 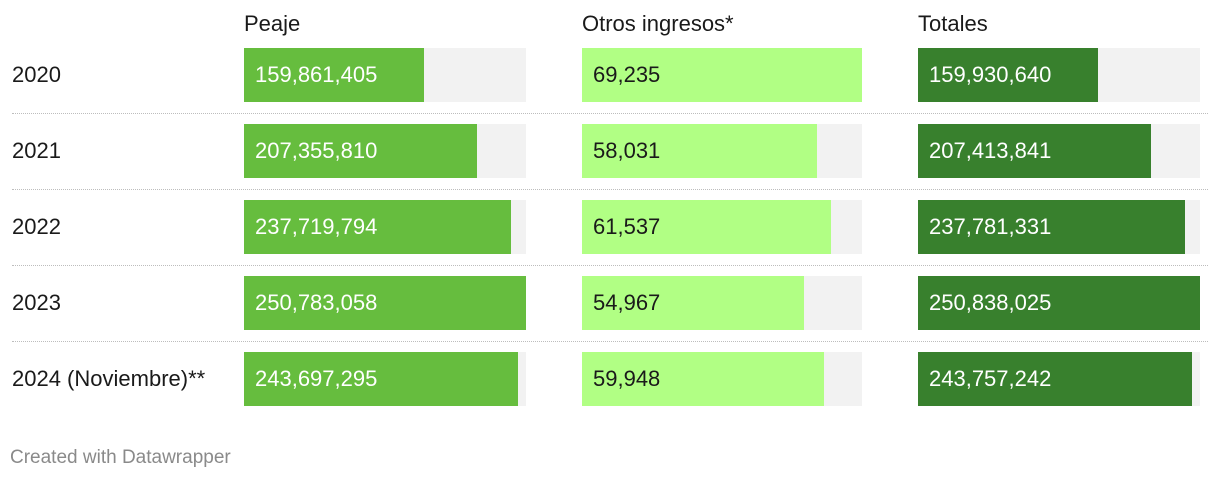 I want to click on bar-track-totales: 237,781,331, so click(x=1059, y=227).